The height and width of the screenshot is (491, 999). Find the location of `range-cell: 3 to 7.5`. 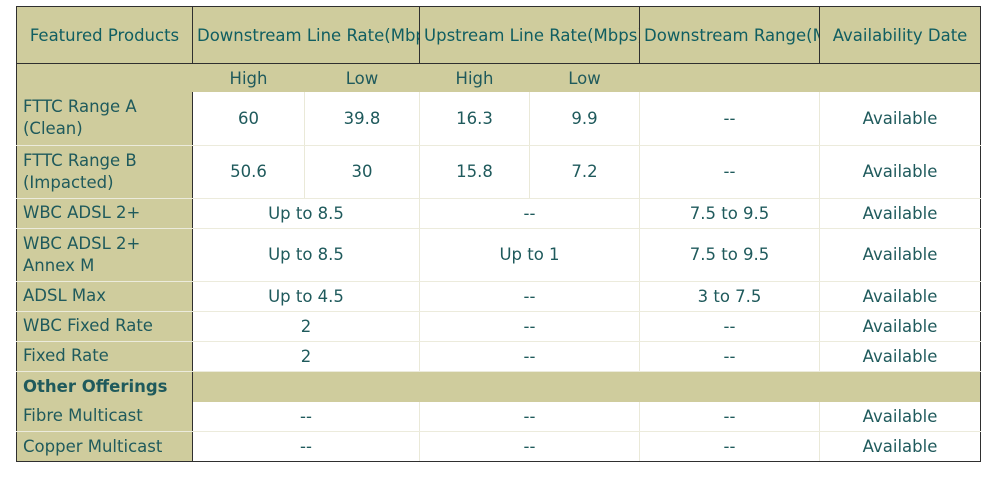

range-cell: 3 to 7.5 is located at coordinates (730, 296).